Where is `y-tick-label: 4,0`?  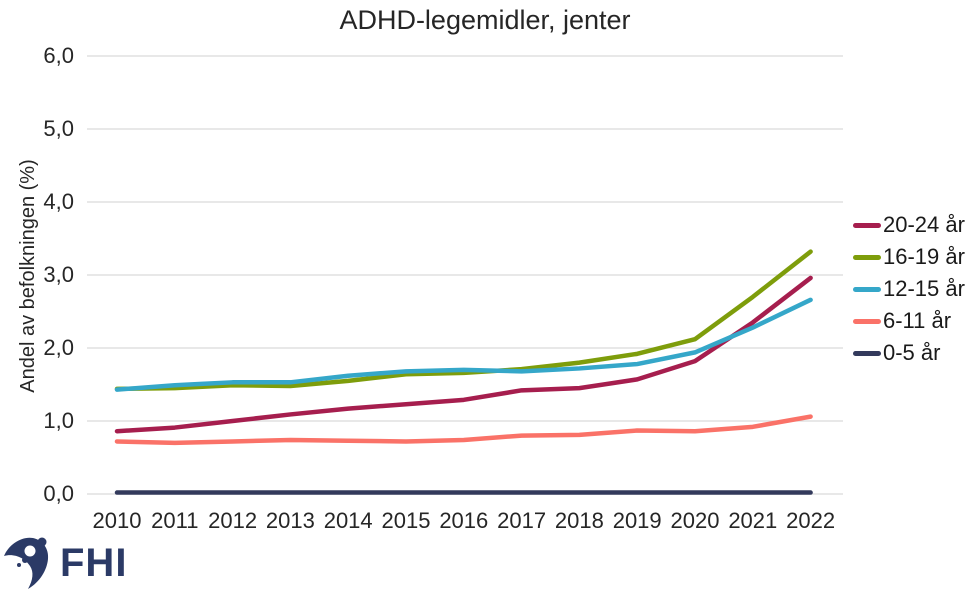 y-tick-label: 4,0 is located at coordinates (58, 201).